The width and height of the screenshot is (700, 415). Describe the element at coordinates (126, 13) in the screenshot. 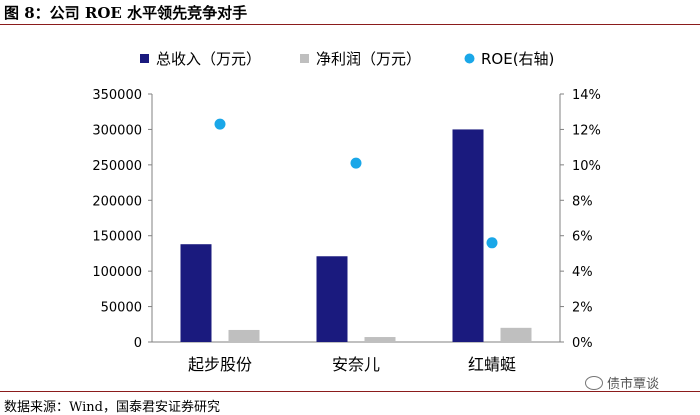

I see `figure-title: 图 8：公司 ROE 水平领先竞争对手` at that location.